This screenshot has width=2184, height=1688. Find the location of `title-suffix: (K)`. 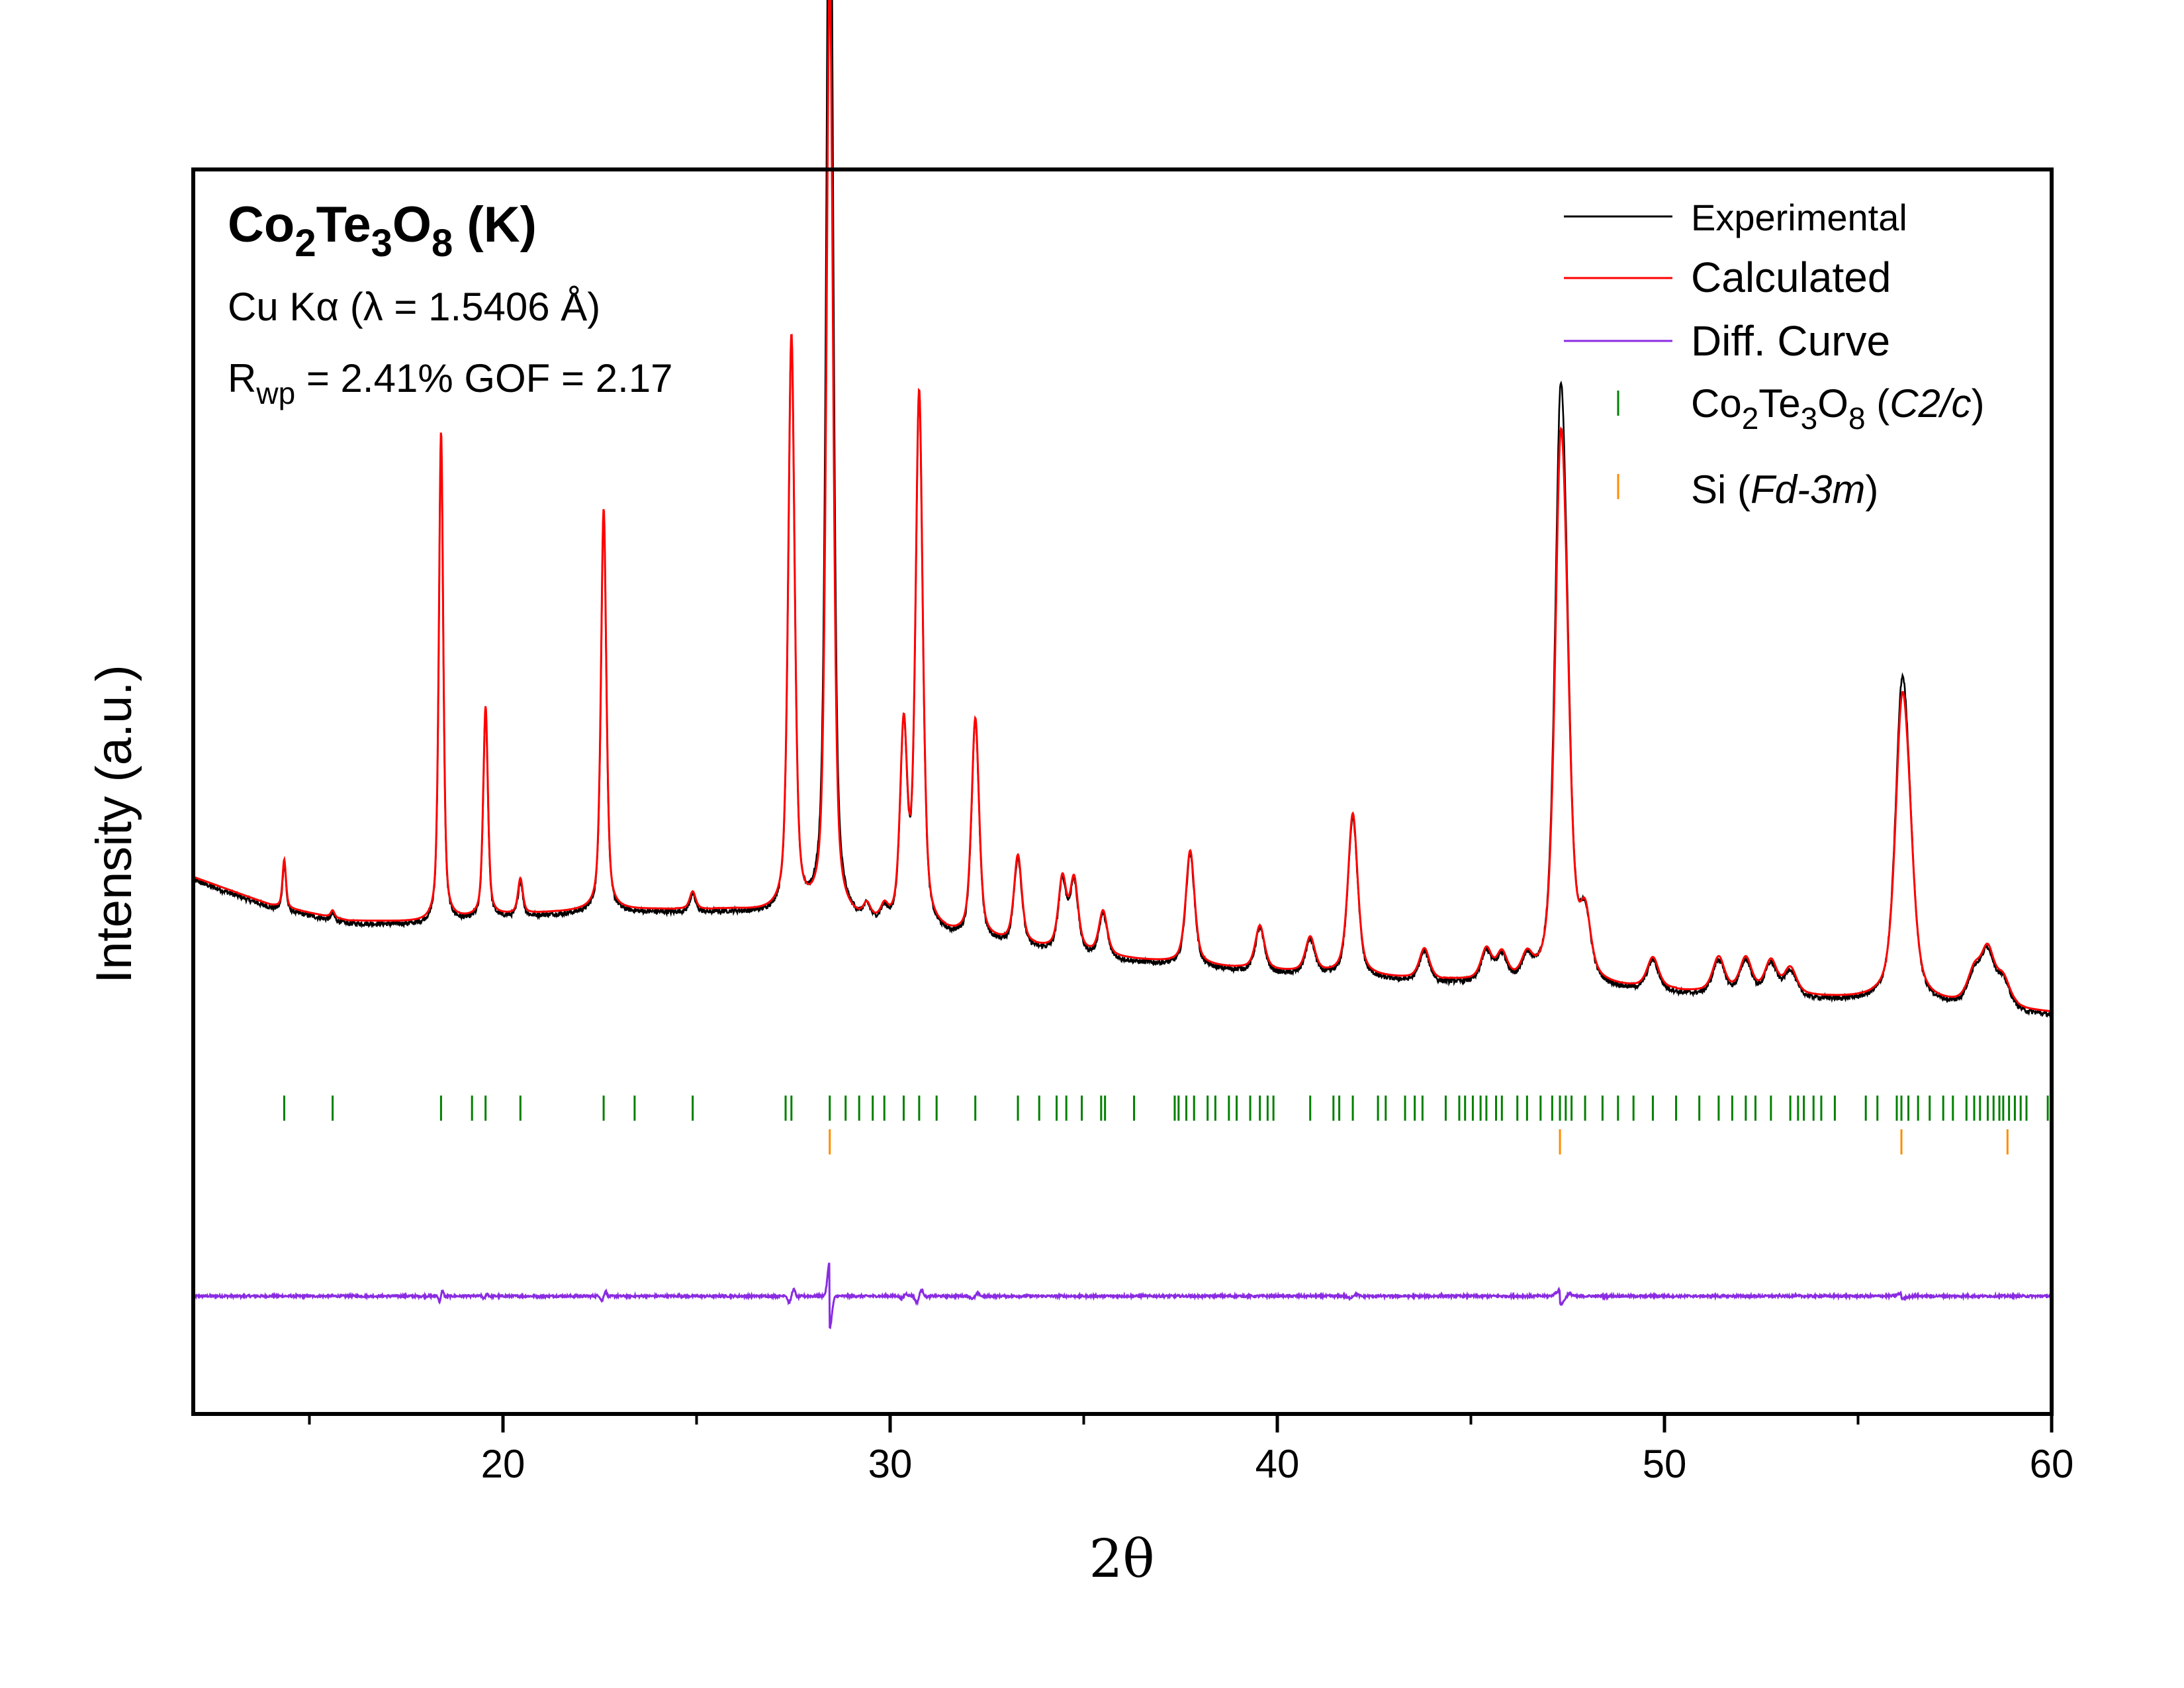

title-suffix: (K) is located at coordinates (495, 225).